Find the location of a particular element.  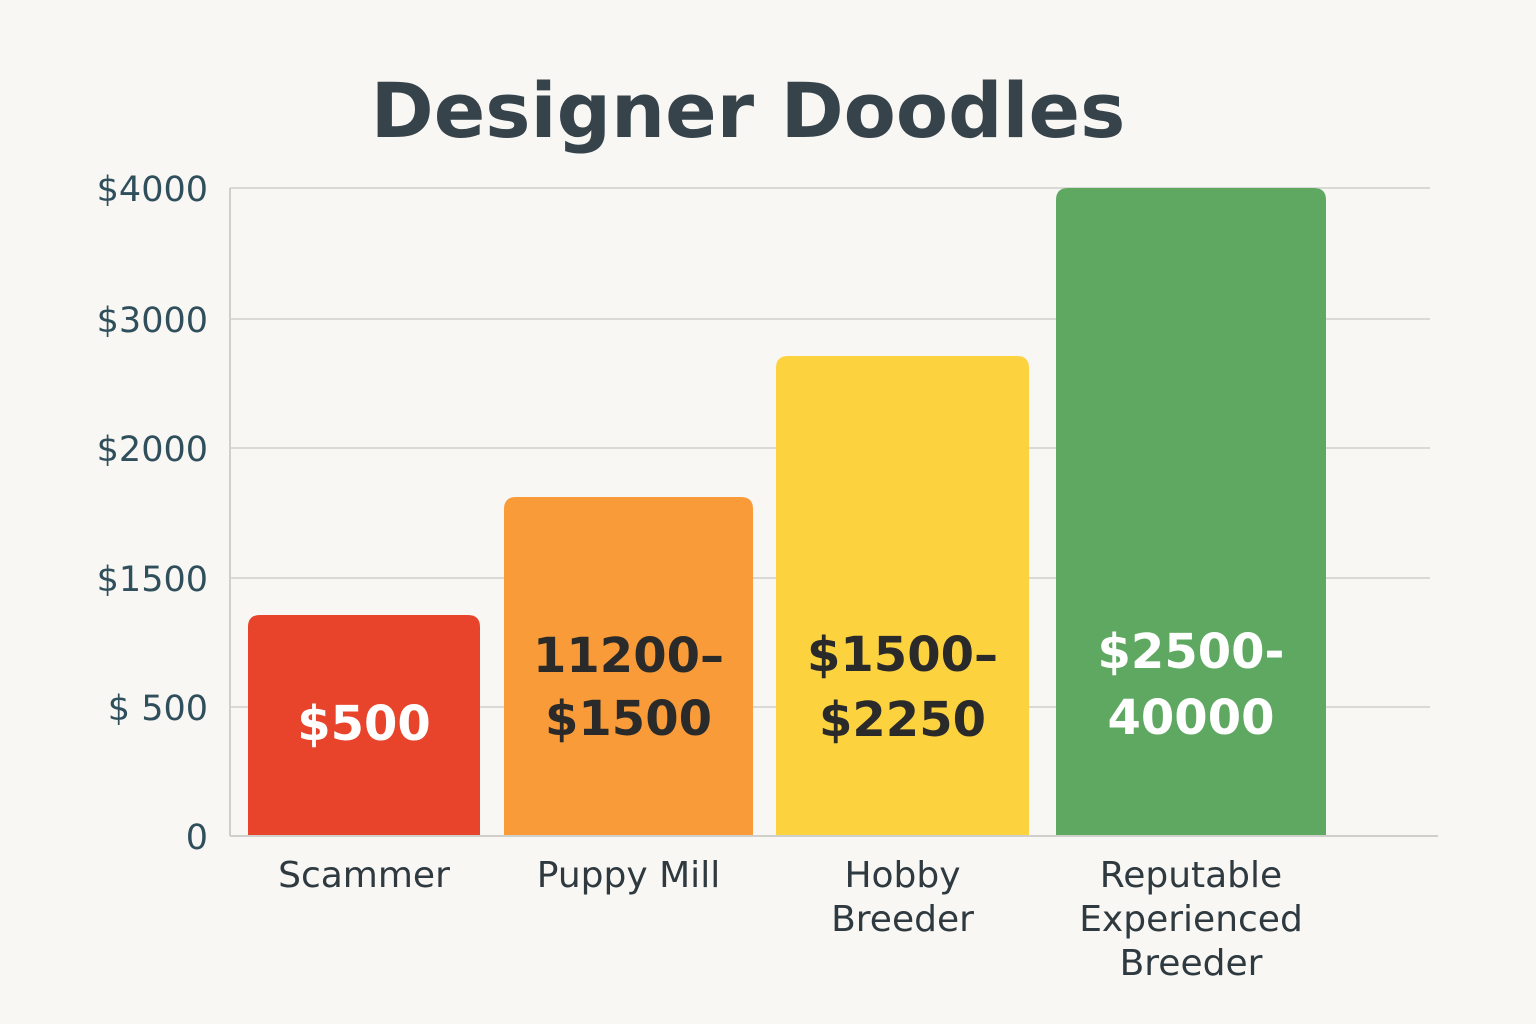

y-tick-label: $ 500 is located at coordinates (158, 709).